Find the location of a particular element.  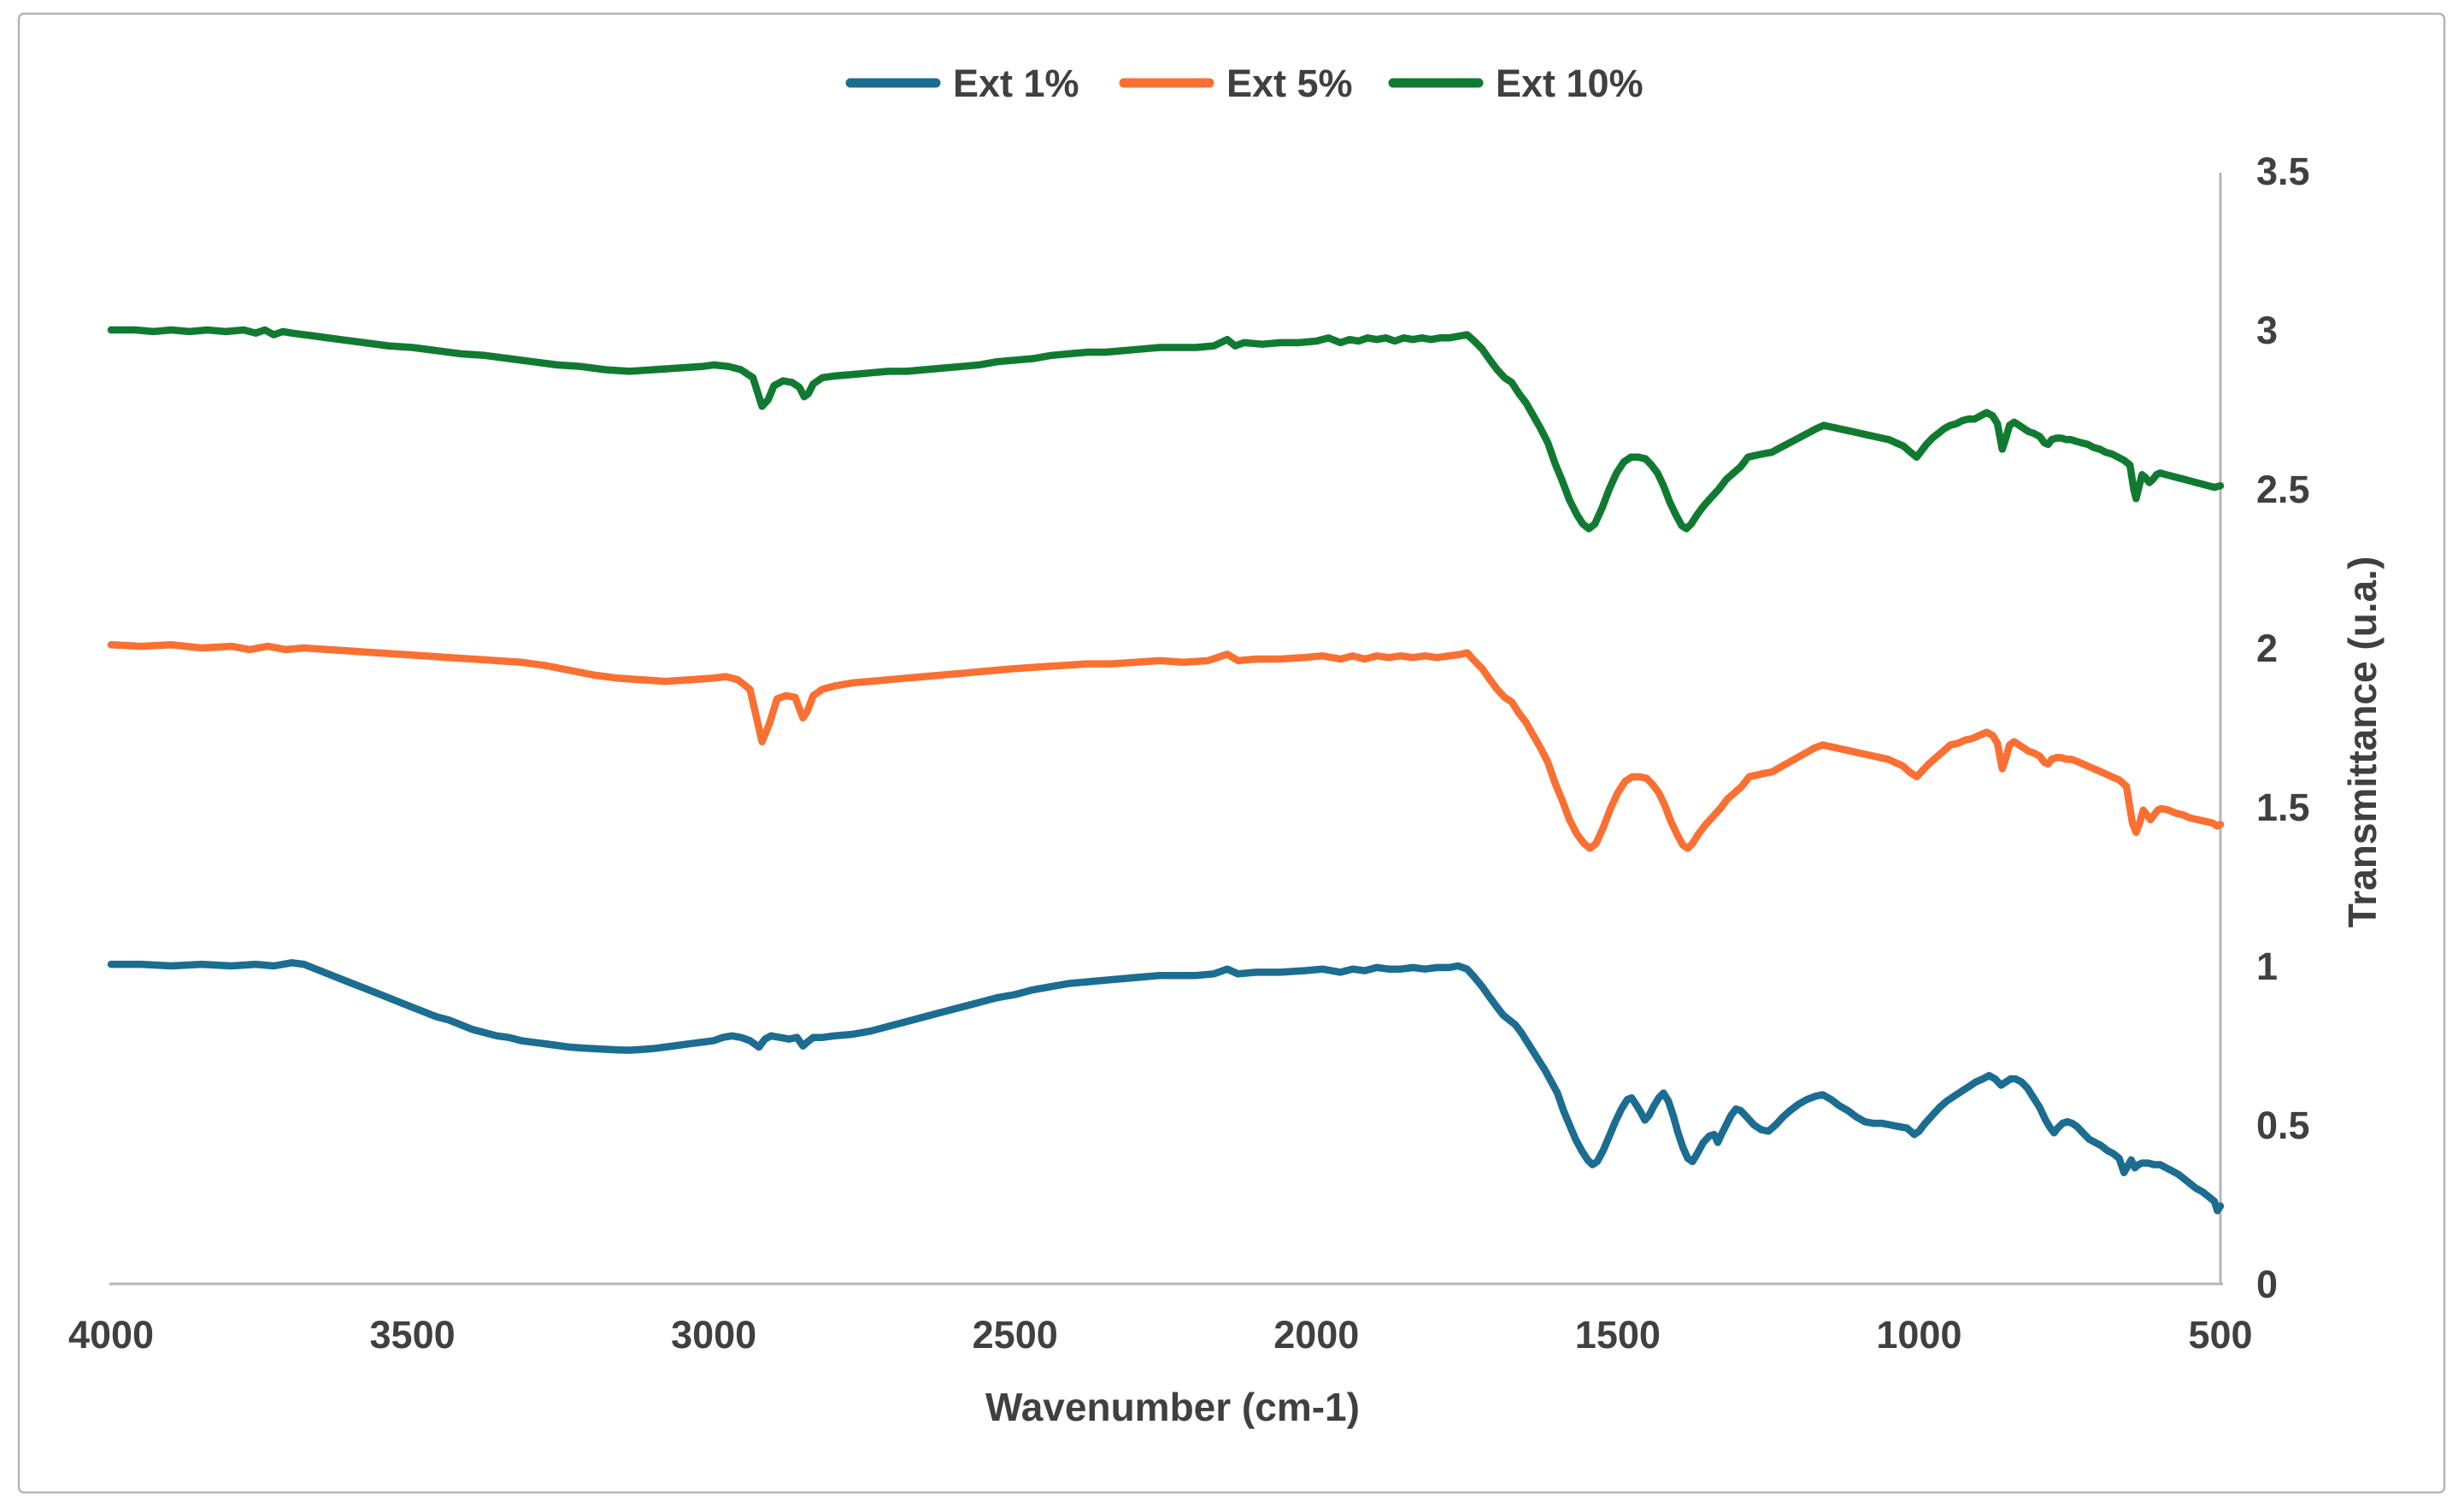

y-axis-title: Transmittance (u.a.) is located at coordinates (2362, 742).